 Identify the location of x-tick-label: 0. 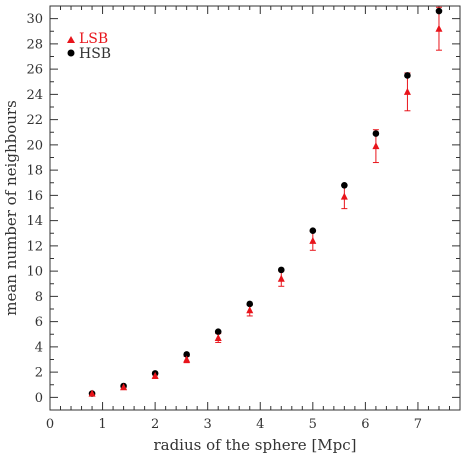
(50, 424).